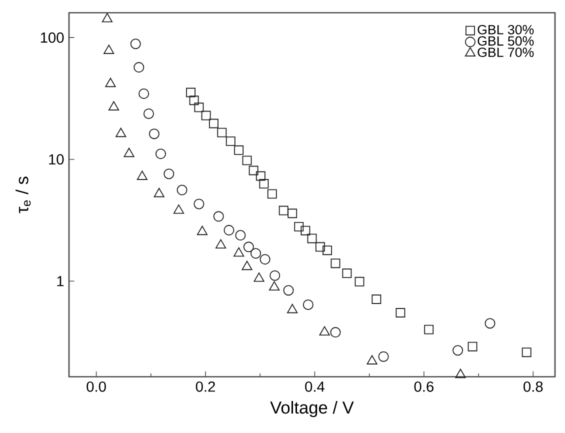 The width and height of the screenshot is (565, 433). What do you see at coordinates (23, 195) in the screenshot?
I see `y-axis-title: τ$_{e}$ / s` at bounding box center [23, 195].